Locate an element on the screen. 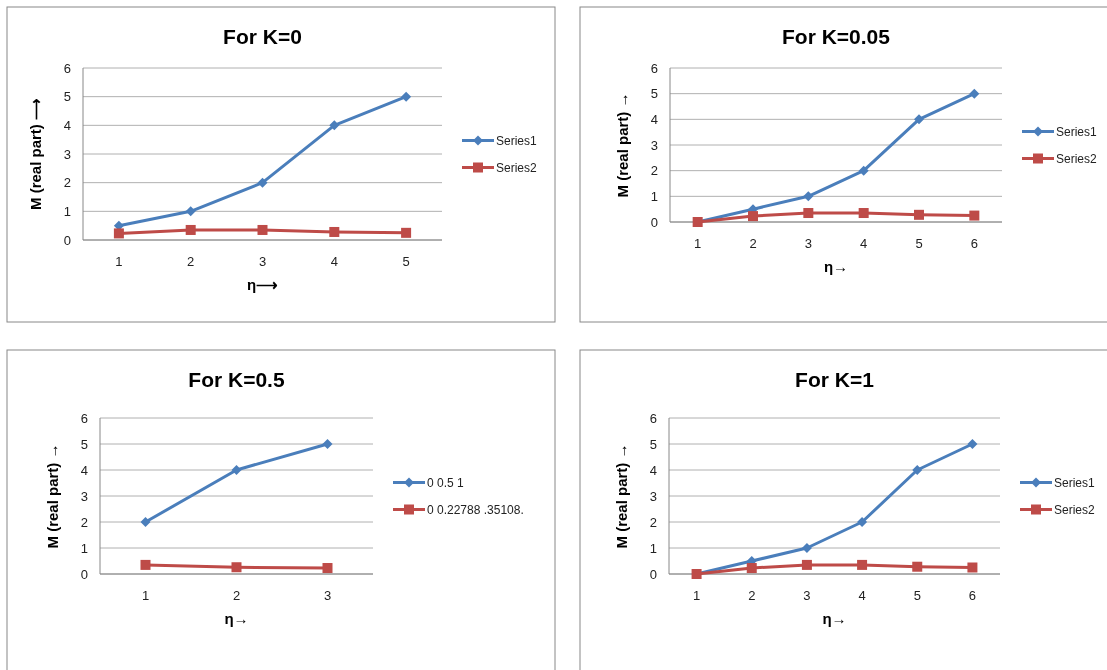 Image resolution: width=1107 pixels, height=670 pixels. legend-label: 0 0.5 1 is located at coordinates (446, 482).